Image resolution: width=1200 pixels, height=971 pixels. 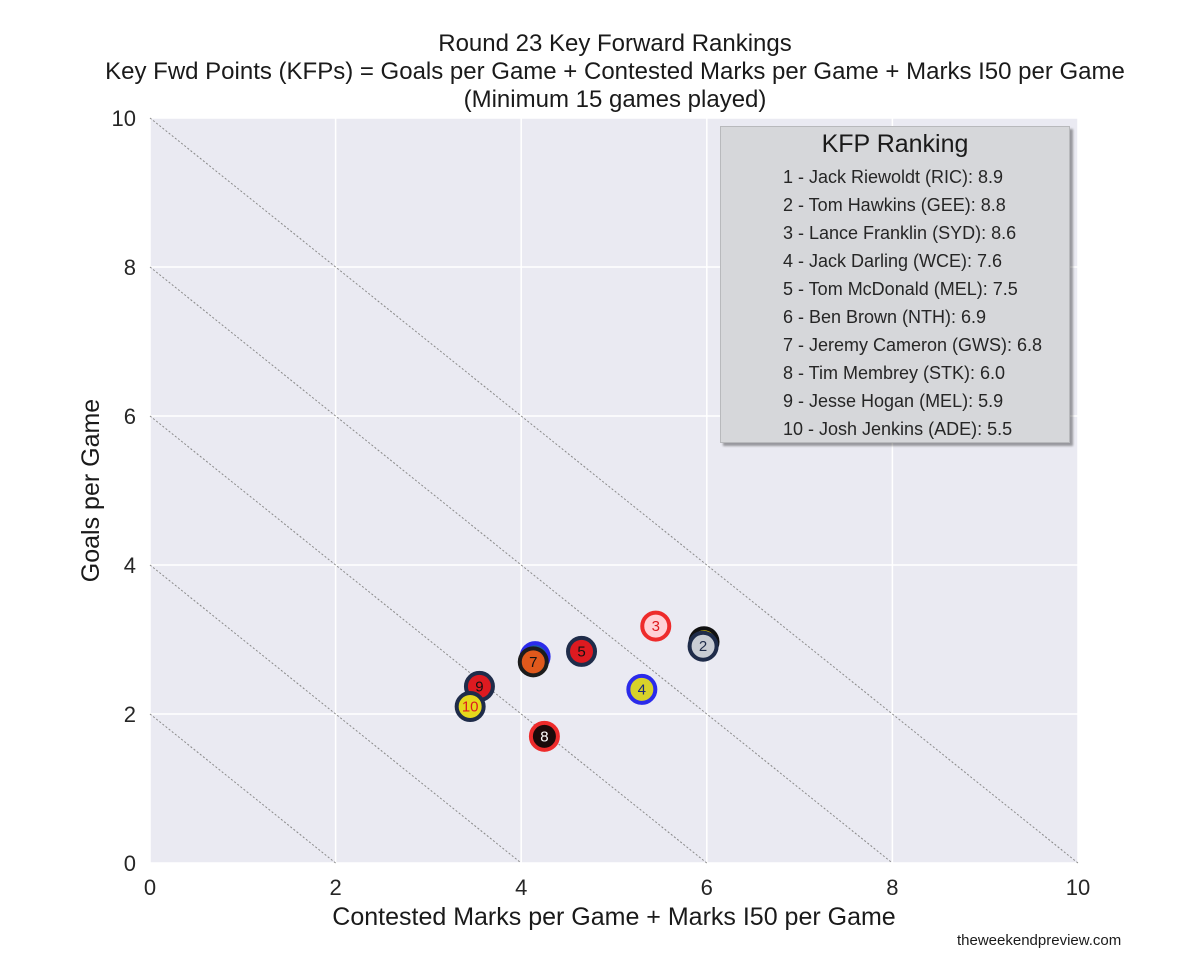 I want to click on y-tick-labels: 0 2 4 6 8 10, so click(x=124, y=491).